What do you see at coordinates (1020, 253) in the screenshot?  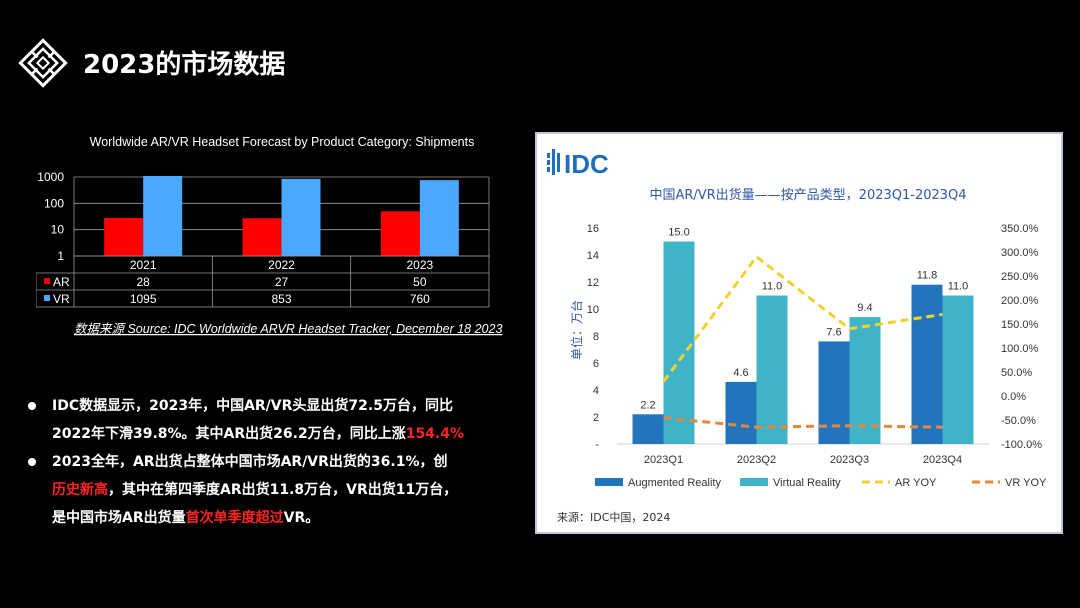 I see `y2-tick-label: 300.0%` at bounding box center [1020, 253].